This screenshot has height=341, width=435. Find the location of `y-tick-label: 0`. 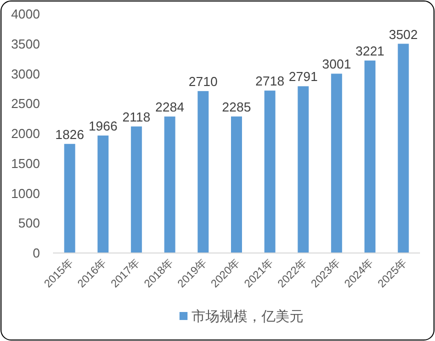

y-tick-label: 0 is located at coordinates (36, 253).